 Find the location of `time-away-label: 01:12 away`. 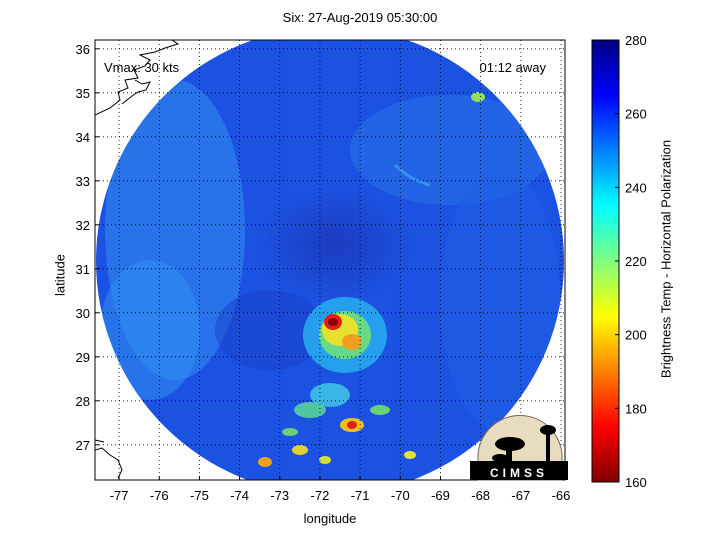

time-away-label: 01:12 away is located at coordinates (513, 67).